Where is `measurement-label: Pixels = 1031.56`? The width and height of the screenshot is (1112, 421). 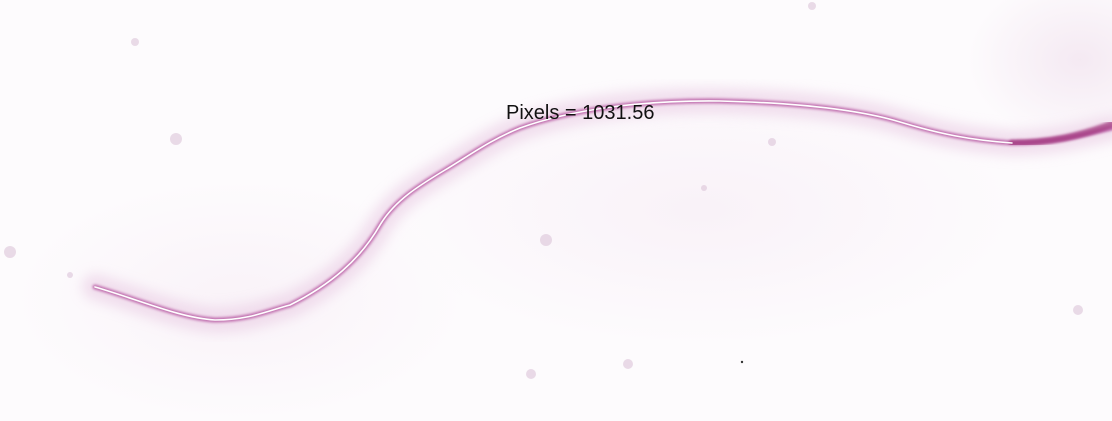
measurement-label: Pixels = 1031.56 is located at coordinates (580, 113).